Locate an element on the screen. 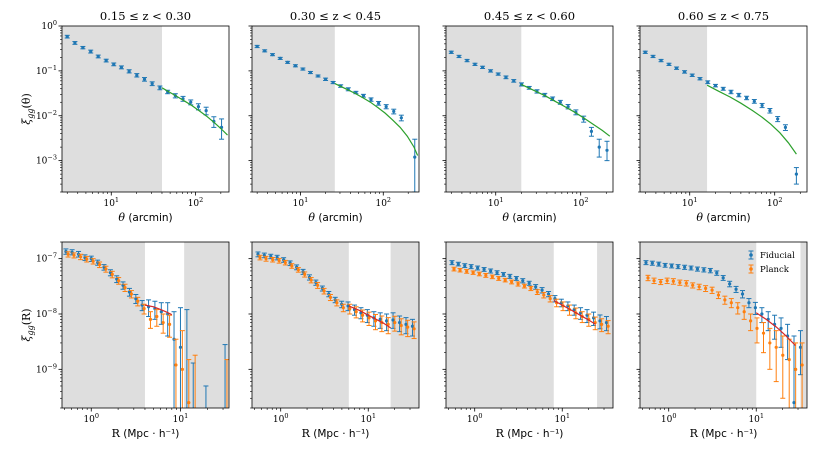 This screenshot has width=830, height=453. x-axis-label: θ (arcmin) is located at coordinates (145, 217).